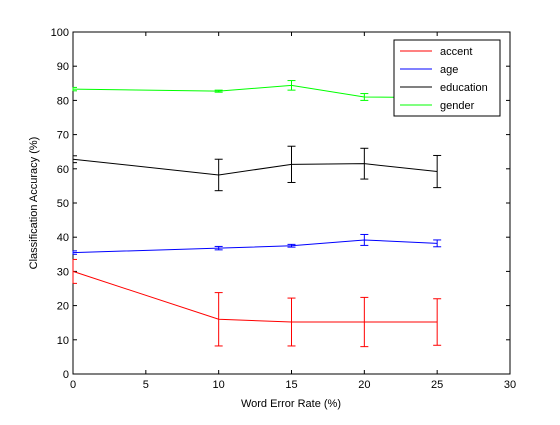 This screenshot has width=560, height=425. I want to click on x-axis-title: Word Error Rate (%), so click(291, 404).